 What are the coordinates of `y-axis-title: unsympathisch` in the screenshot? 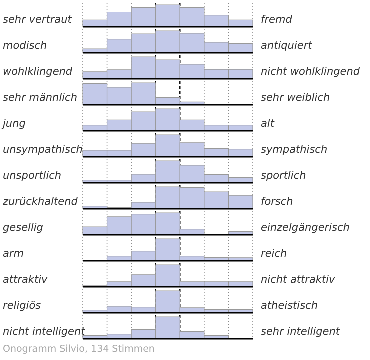 It's located at (43, 150).